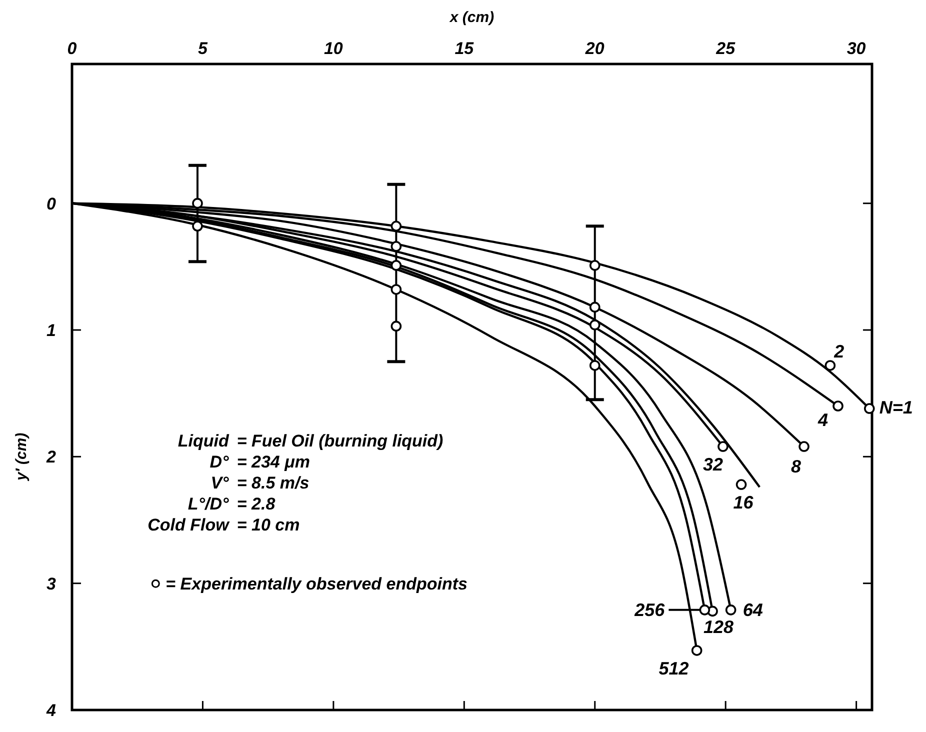  Describe the element at coordinates (311, 441) in the screenshot. I see `annotation: Liquid = Fuel Oil (burning liquid)` at that location.